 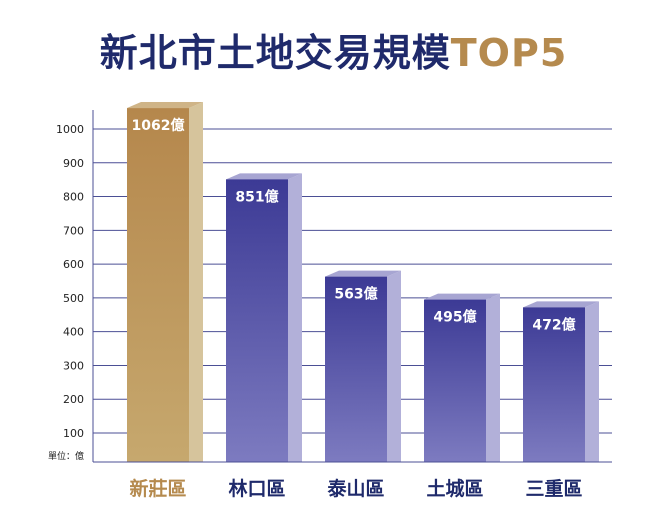 What do you see at coordinates (553, 489) in the screenshot?
I see `x-tick-label: 三重區` at bounding box center [553, 489].